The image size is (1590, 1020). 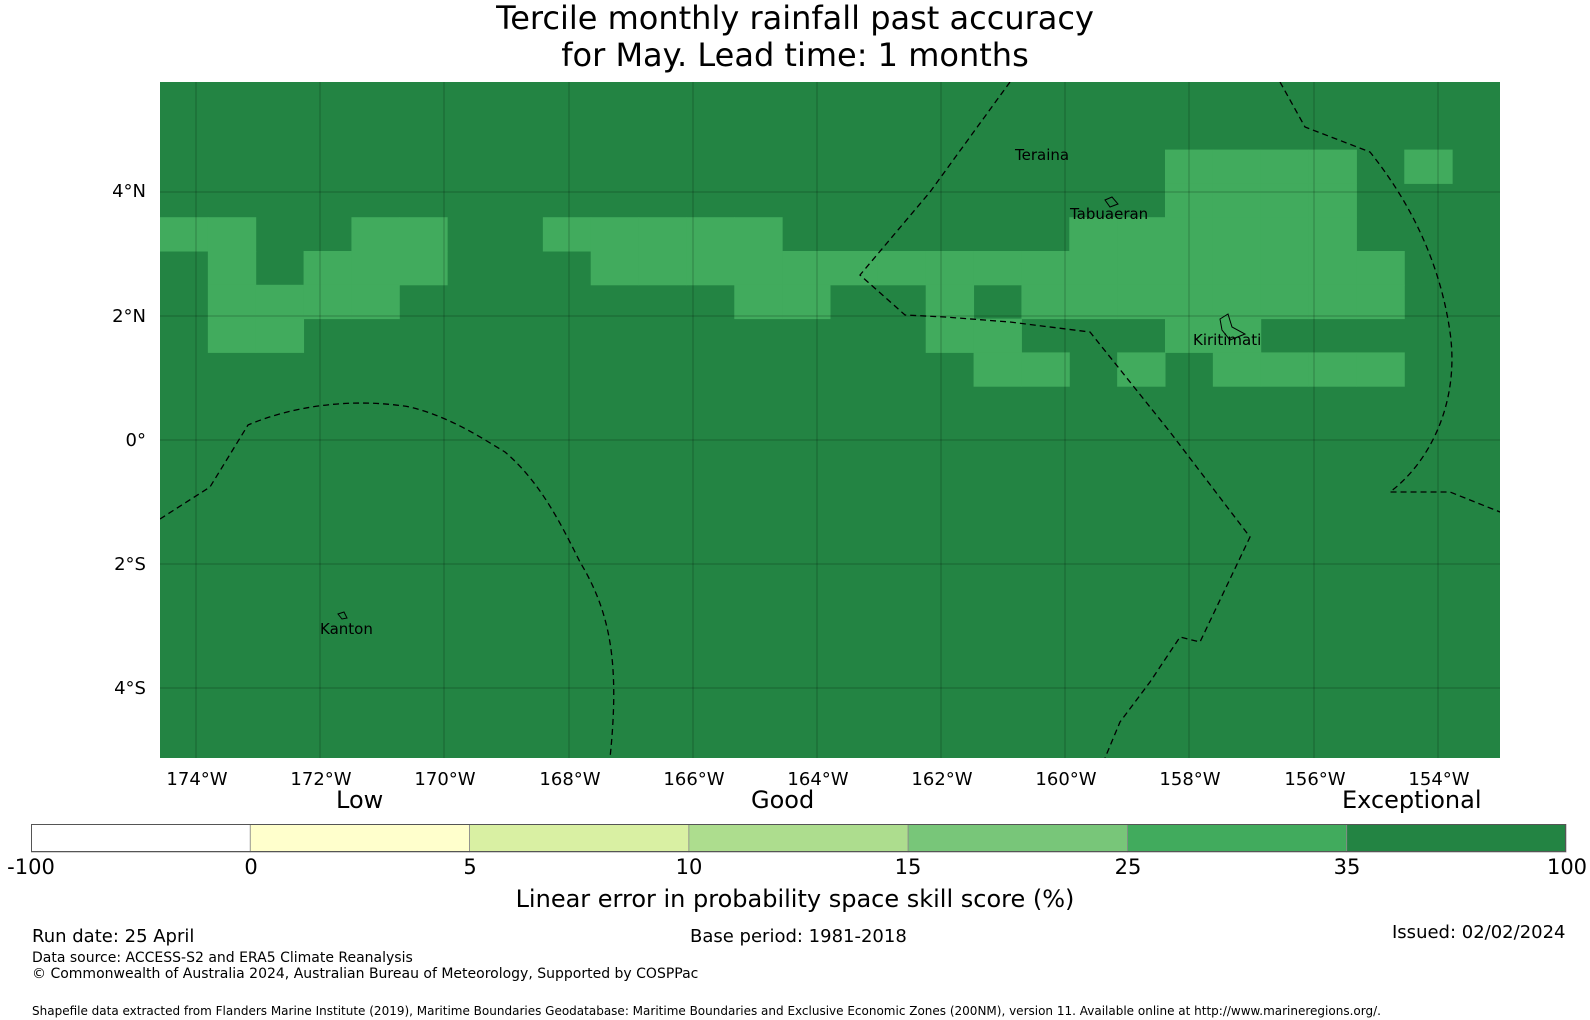 What do you see at coordinates (689, 867) in the screenshot?
I see `colorbar-tick-label: 10` at bounding box center [689, 867].